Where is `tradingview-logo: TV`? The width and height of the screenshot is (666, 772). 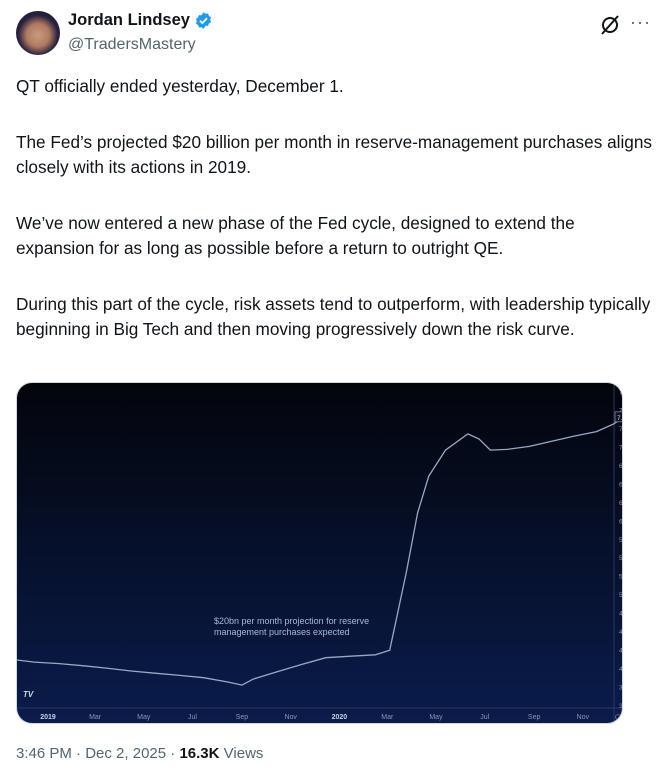
tradingview-logo: TV is located at coordinates (28, 694).